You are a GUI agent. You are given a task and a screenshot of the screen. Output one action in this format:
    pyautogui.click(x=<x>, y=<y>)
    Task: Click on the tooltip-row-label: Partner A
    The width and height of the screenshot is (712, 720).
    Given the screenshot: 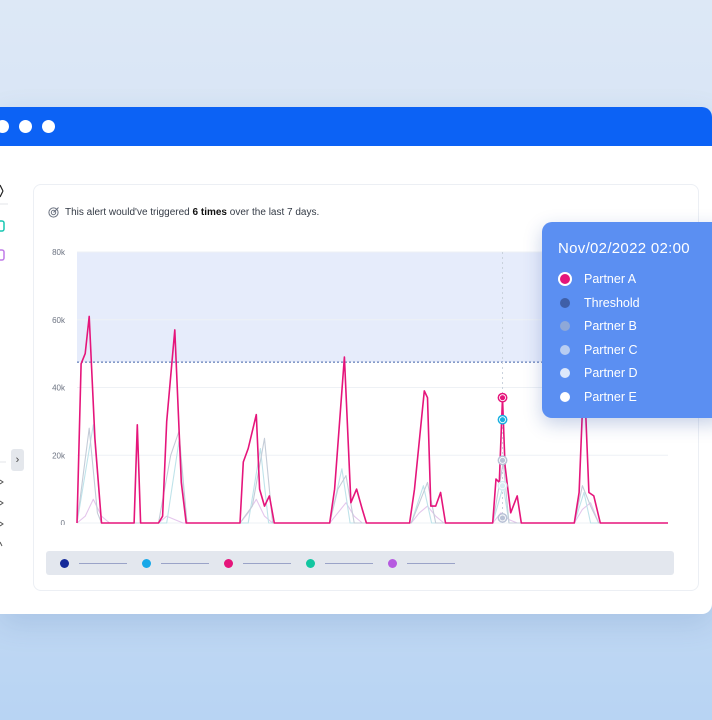 What is the action you would take?
    pyautogui.click(x=610, y=279)
    